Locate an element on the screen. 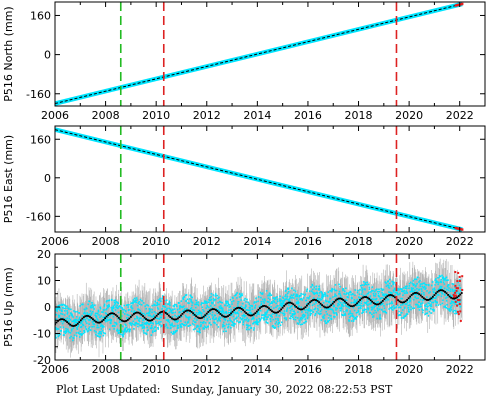  x-tick-label: 2022 is located at coordinates (460, 241).